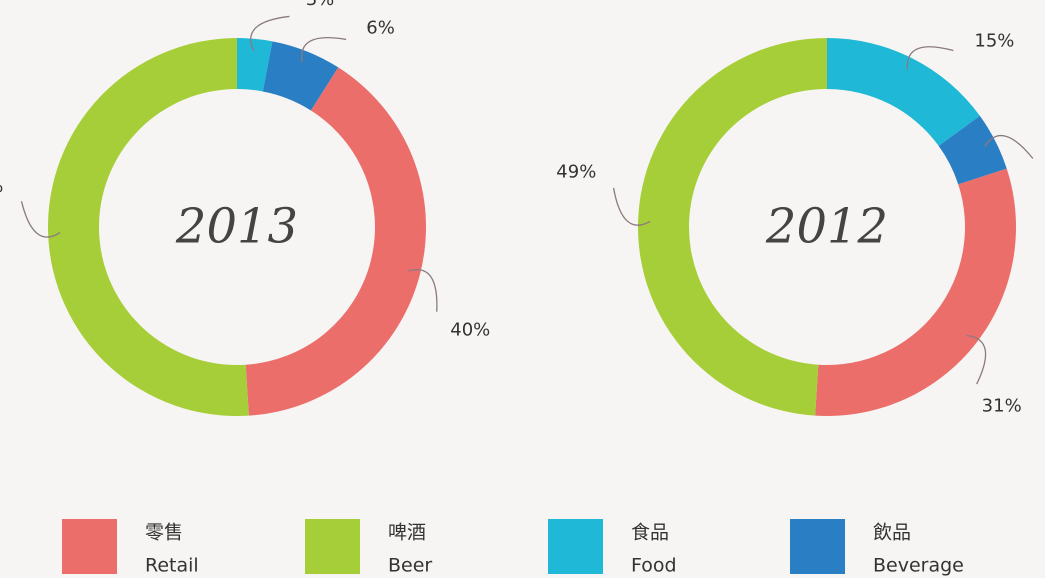  I want to click on legend-zh: 食品, so click(650, 533).